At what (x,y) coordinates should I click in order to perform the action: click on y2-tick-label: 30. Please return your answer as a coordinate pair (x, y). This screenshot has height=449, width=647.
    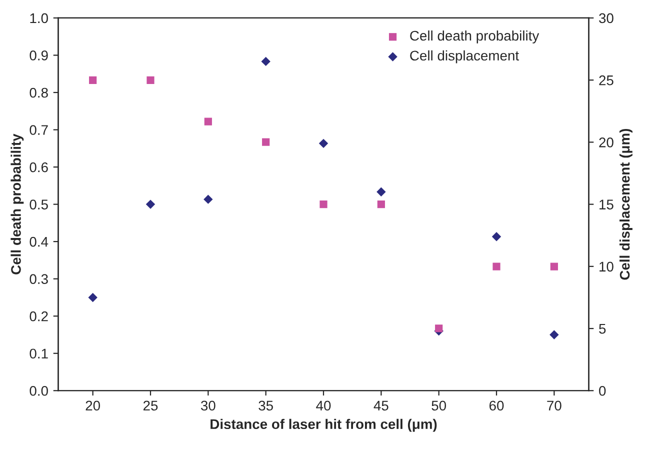
    Looking at the image, I should click on (606, 18).